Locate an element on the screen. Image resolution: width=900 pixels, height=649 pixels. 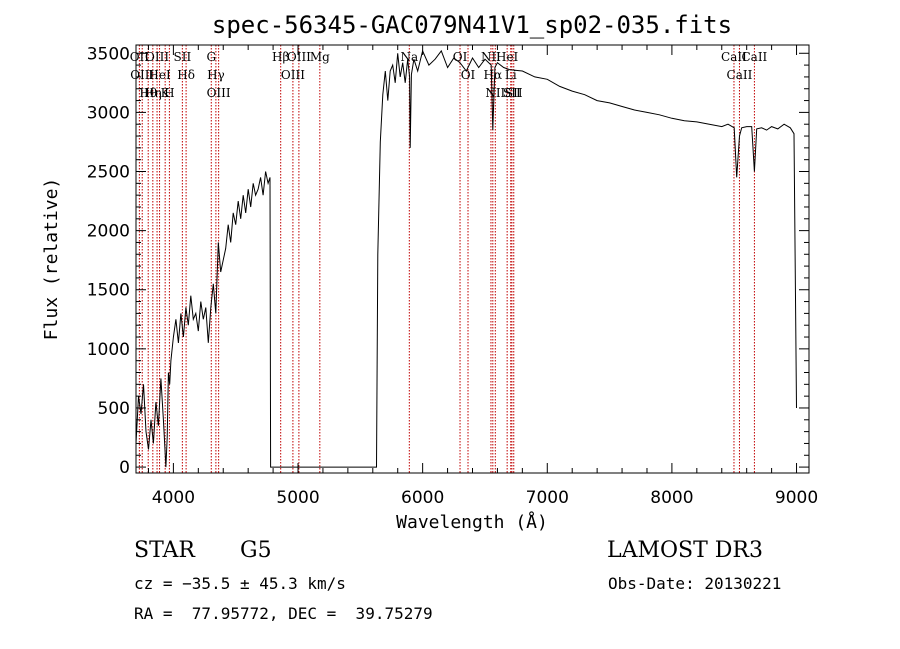
line-label-19: OI is located at coordinates (468, 75).